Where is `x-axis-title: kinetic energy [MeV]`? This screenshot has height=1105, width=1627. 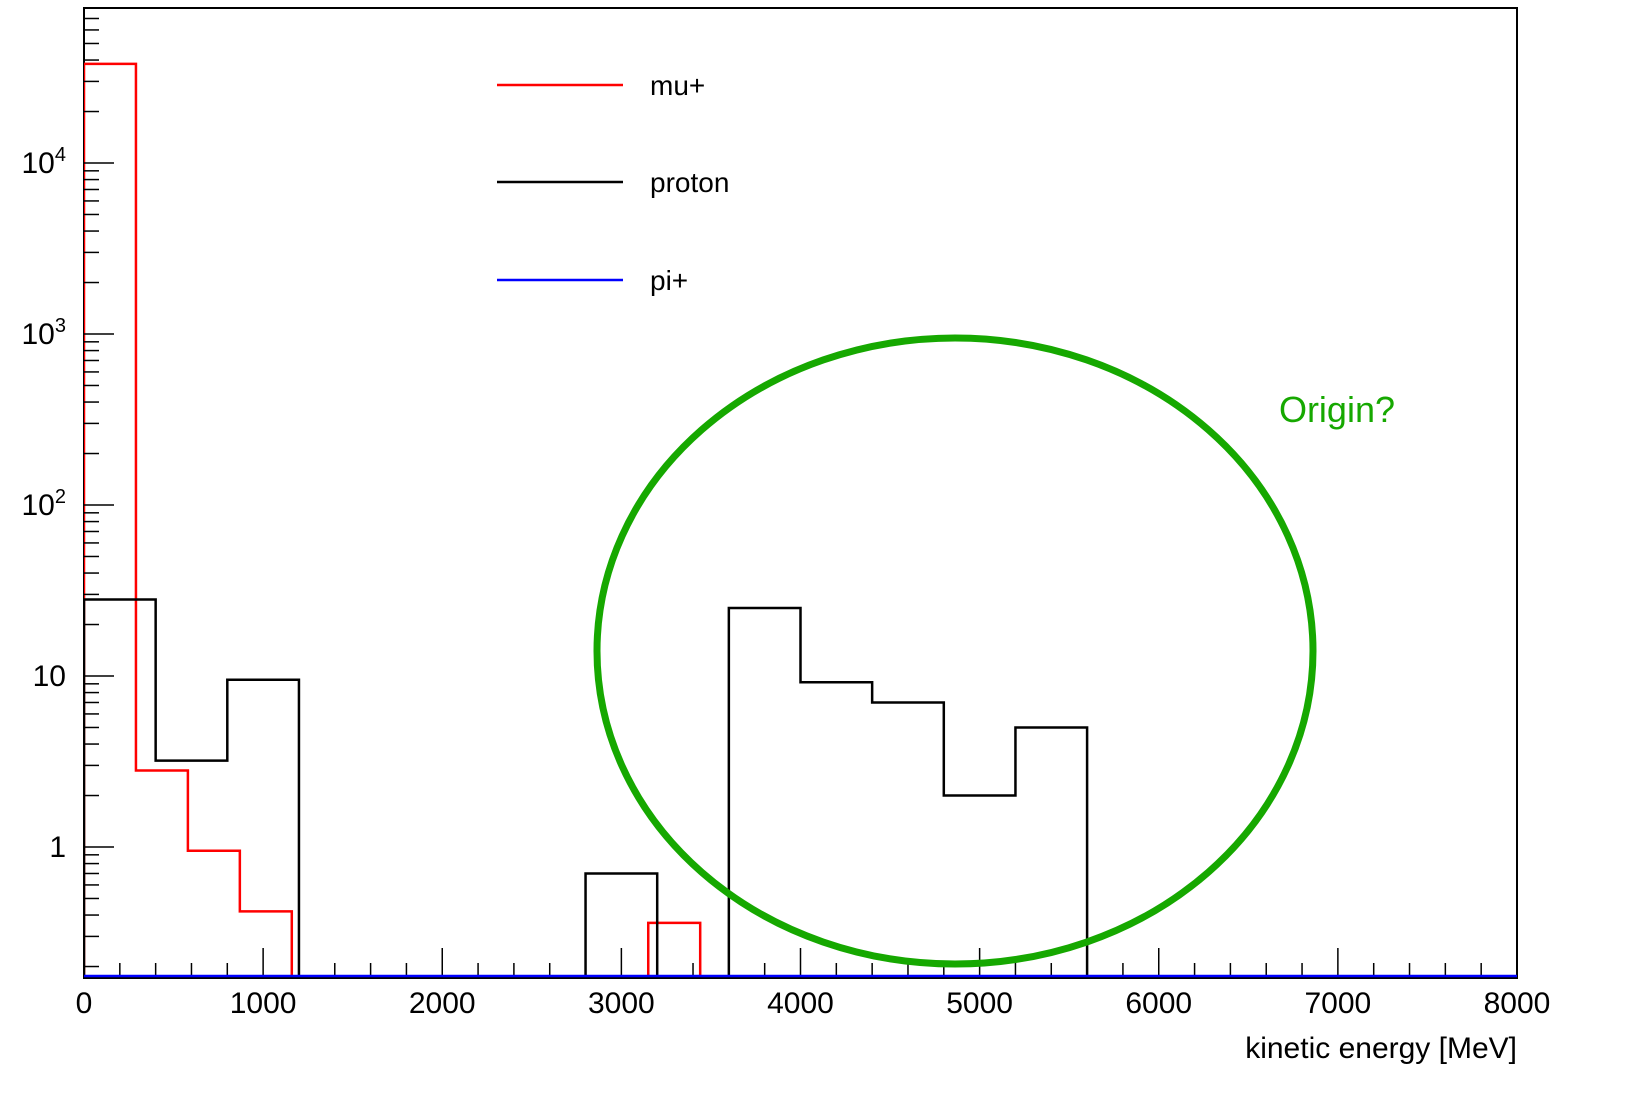 x-axis-title: kinetic energy [MeV] is located at coordinates (1381, 1048).